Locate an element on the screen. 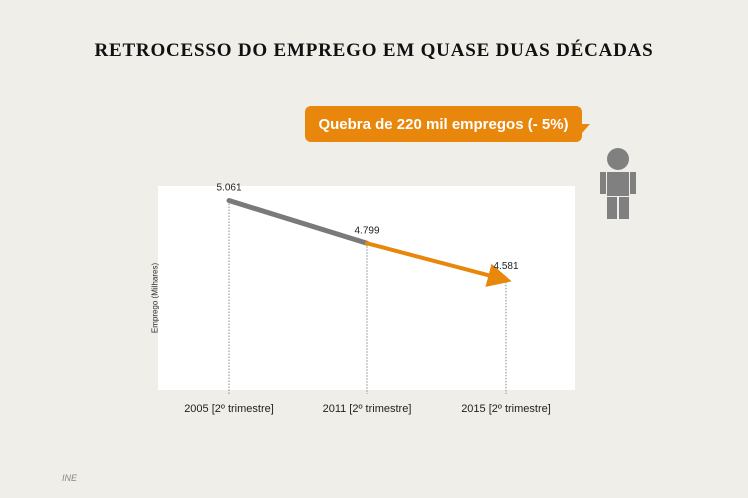  x-tick-label-2: 2015 [2º trimestre] is located at coordinates (506, 409).